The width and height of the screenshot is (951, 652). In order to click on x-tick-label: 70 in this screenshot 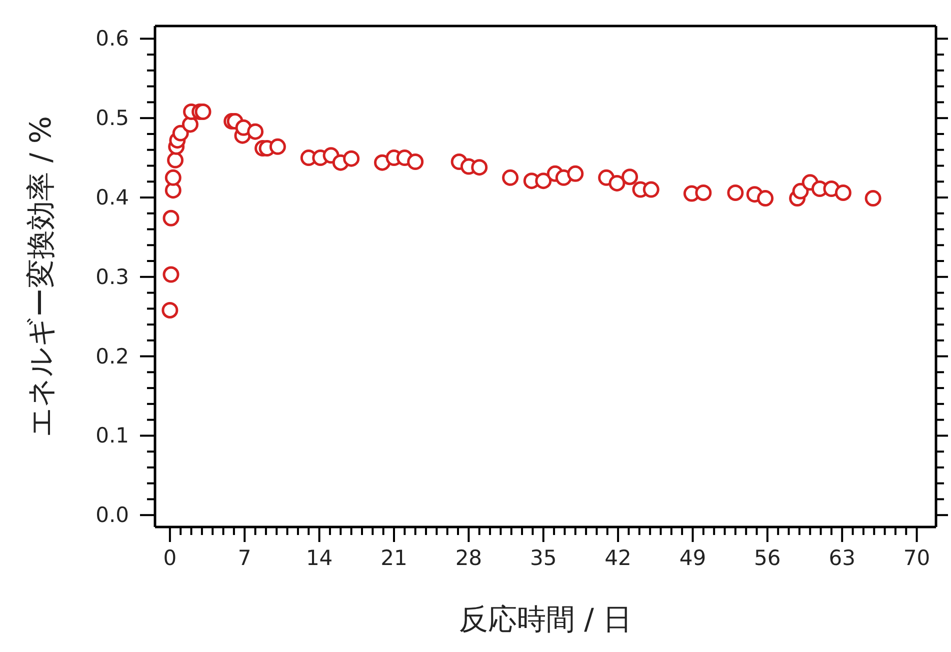, I will do `click(916, 558)`.